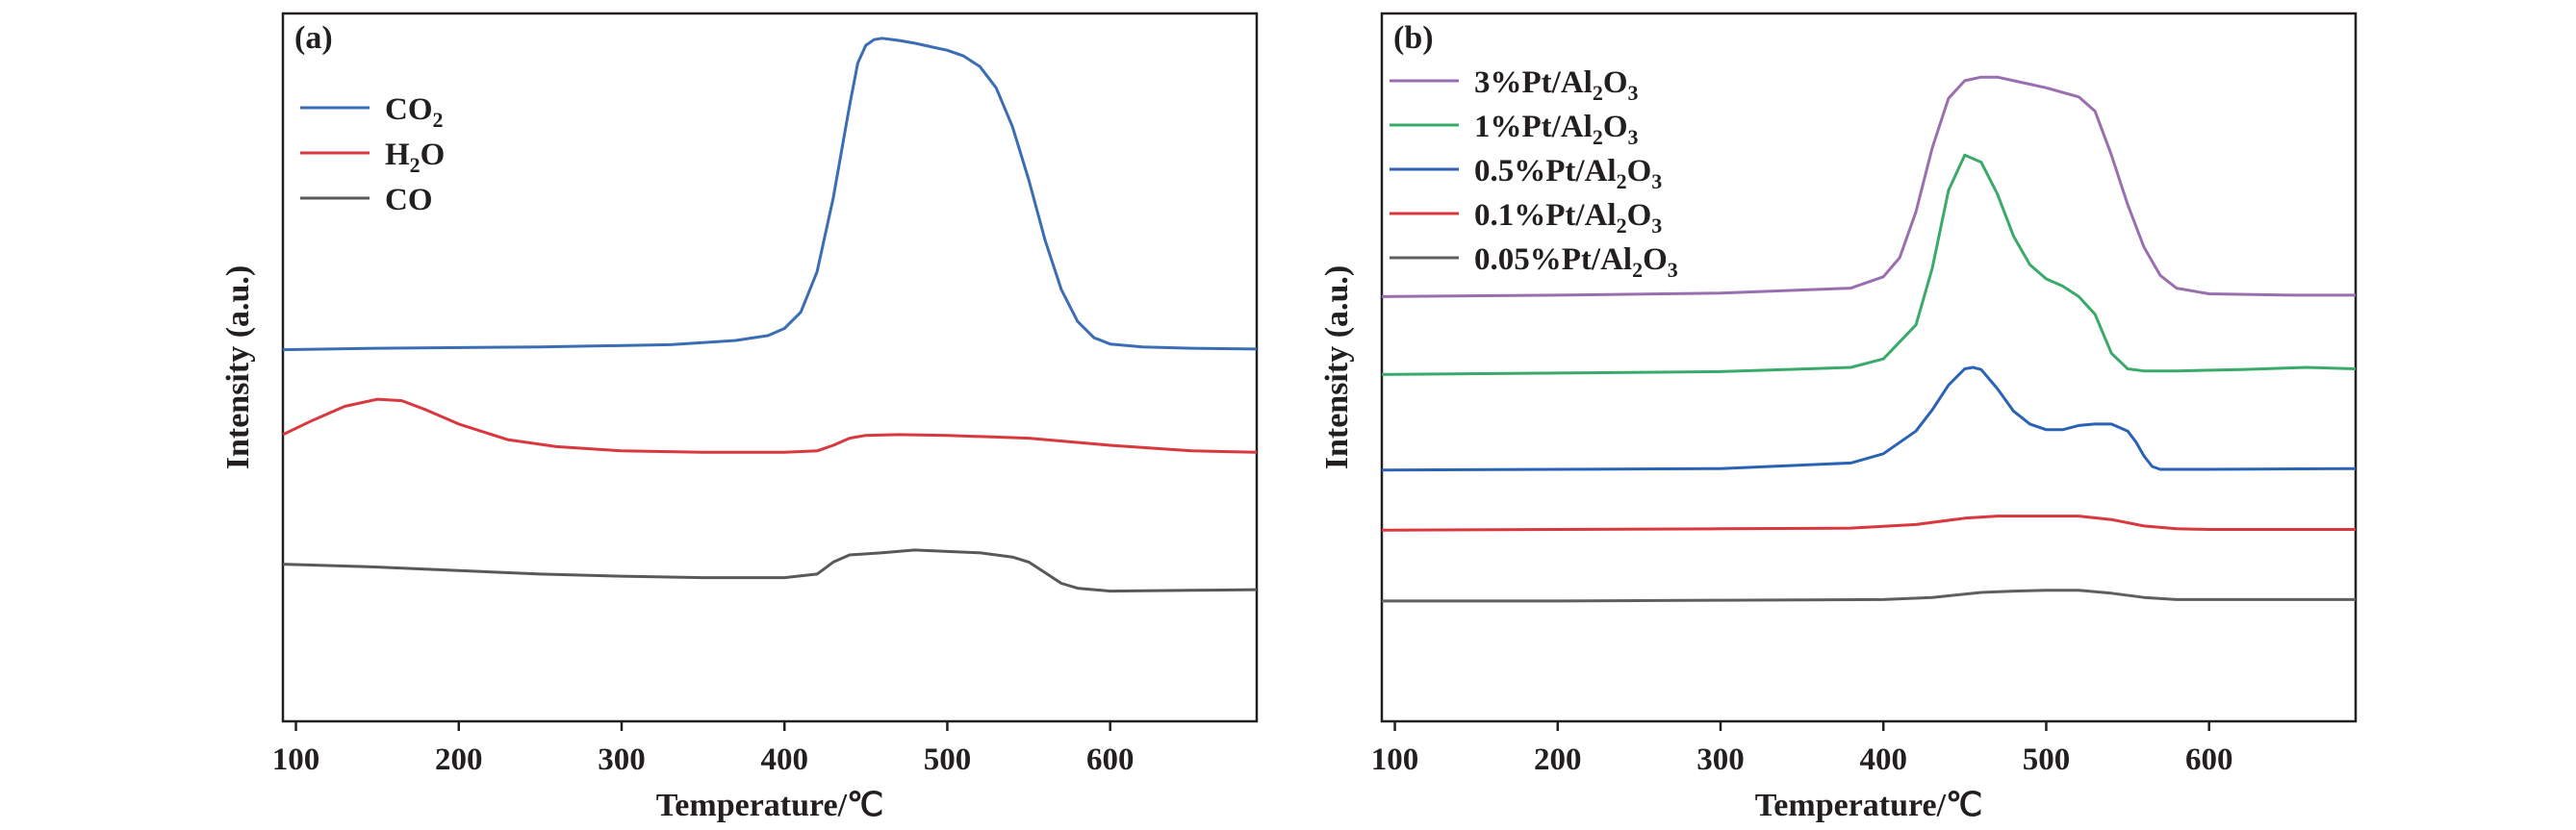 The width and height of the screenshot is (2576, 830). What do you see at coordinates (1556, 129) in the screenshot?
I see `legend-entry: 1%Pt/Al2O3` at bounding box center [1556, 129].